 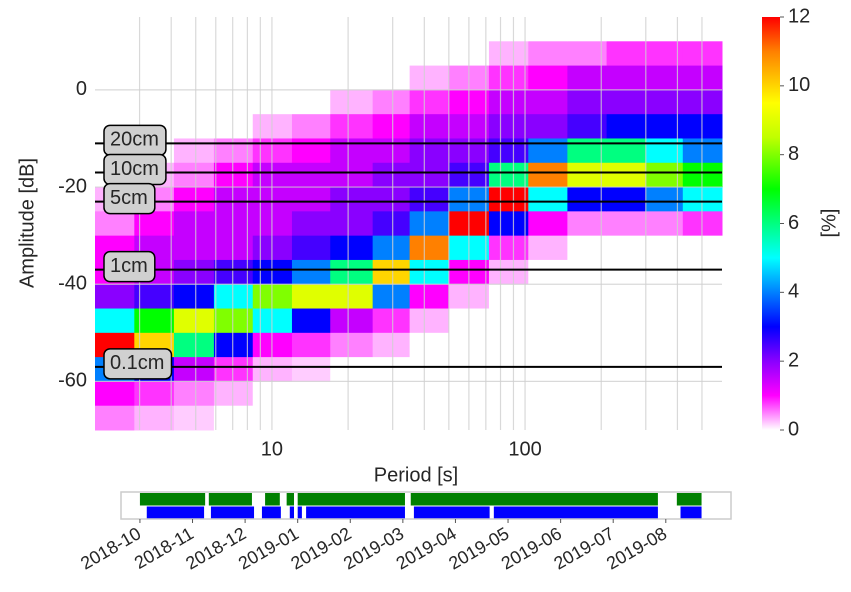 What do you see at coordinates (72, 186) in the screenshot?
I see `y-tick-label: -20` at bounding box center [72, 186].